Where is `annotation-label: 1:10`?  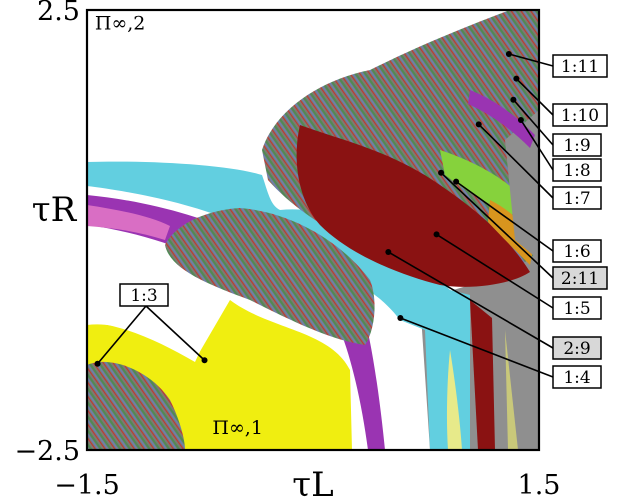
annotation-label: 1:10 is located at coordinates (580, 116).